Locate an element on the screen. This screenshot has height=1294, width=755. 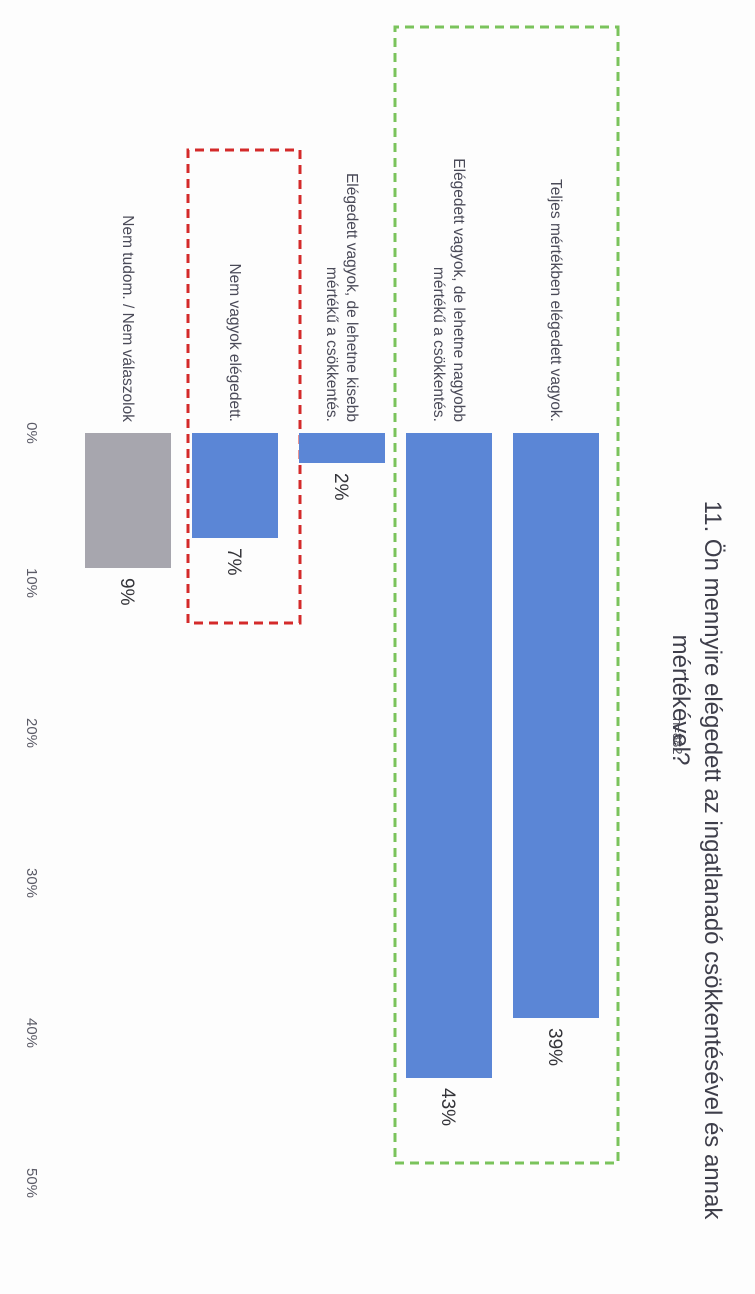
x-tick-label-3: 20% is located at coordinates (31, 733).